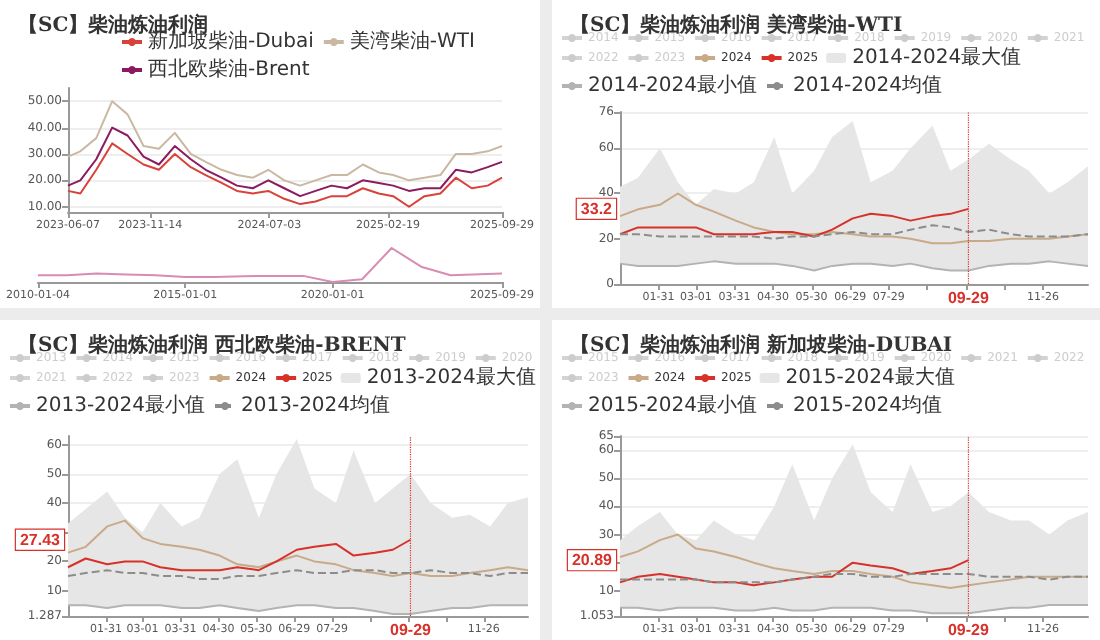 This screenshot has height=640, width=1100. What do you see at coordinates (412, 41) in the screenshot?
I see `legend-label: 美湾柴油-WTI` at bounding box center [412, 41].